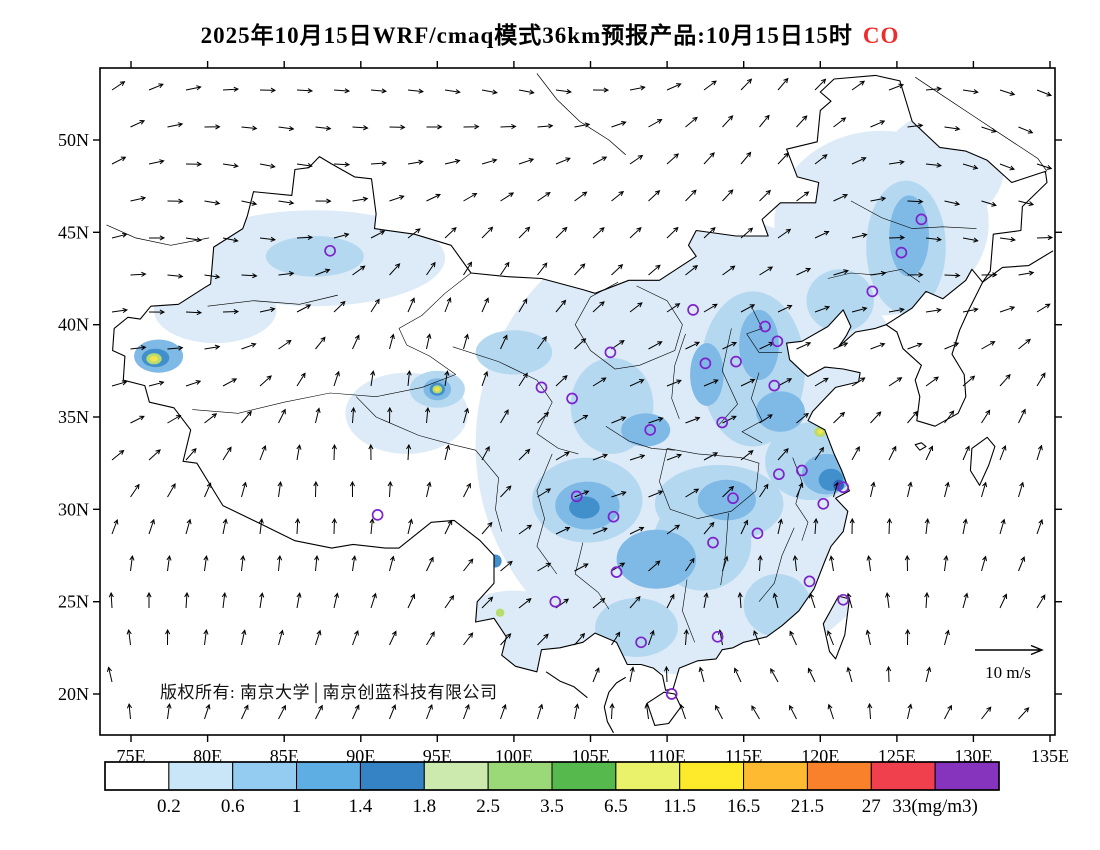 The width and height of the screenshot is (1100, 850). I want to click on wind-reference: 10 m/s, so click(1009, 663).